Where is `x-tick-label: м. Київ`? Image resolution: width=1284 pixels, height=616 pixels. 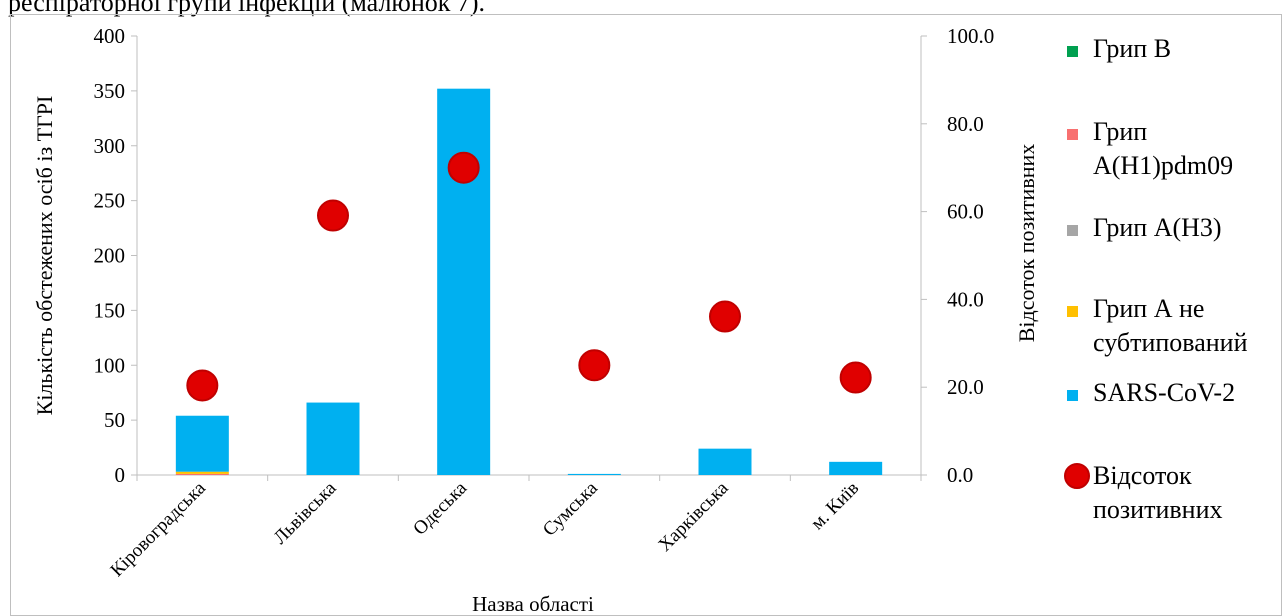 x-tick-label: м. Київ is located at coordinates (835, 506).